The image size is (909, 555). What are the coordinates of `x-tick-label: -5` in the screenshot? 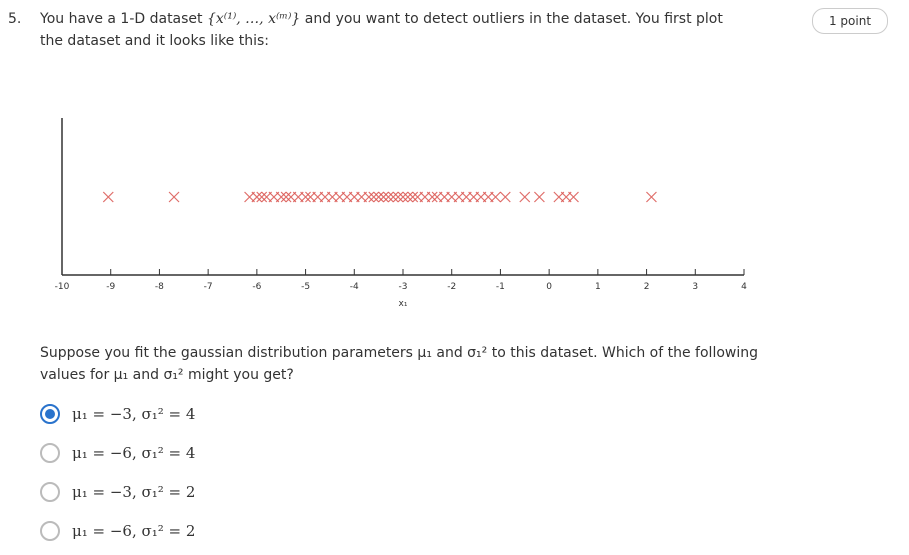 It's located at (305, 287).